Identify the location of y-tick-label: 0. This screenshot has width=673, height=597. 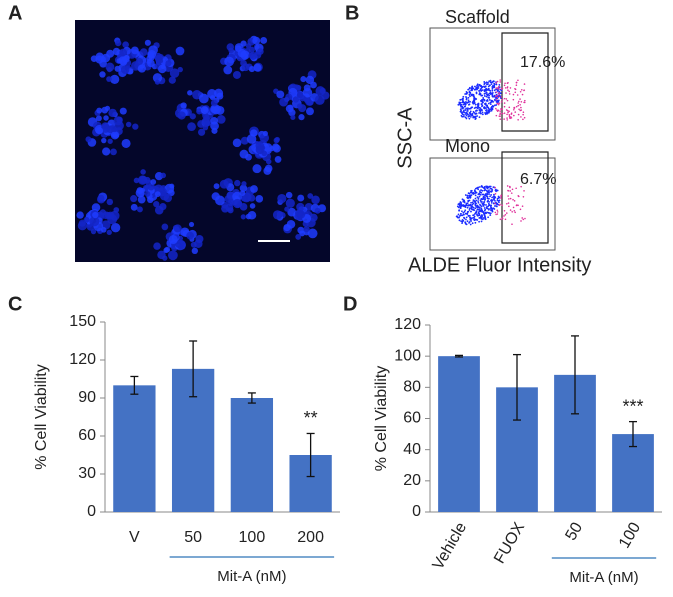
(91, 511).